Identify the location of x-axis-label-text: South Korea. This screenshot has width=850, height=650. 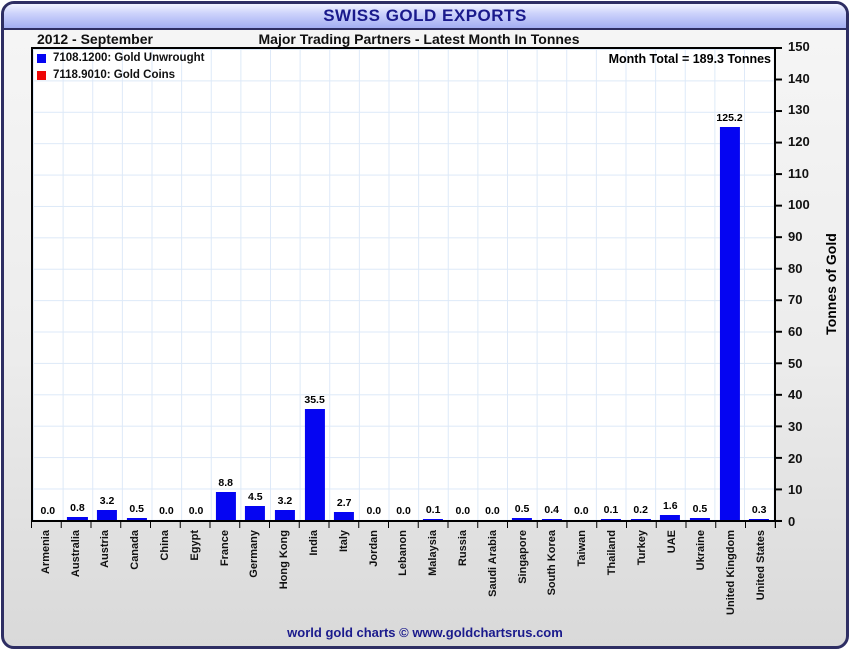
(552, 563).